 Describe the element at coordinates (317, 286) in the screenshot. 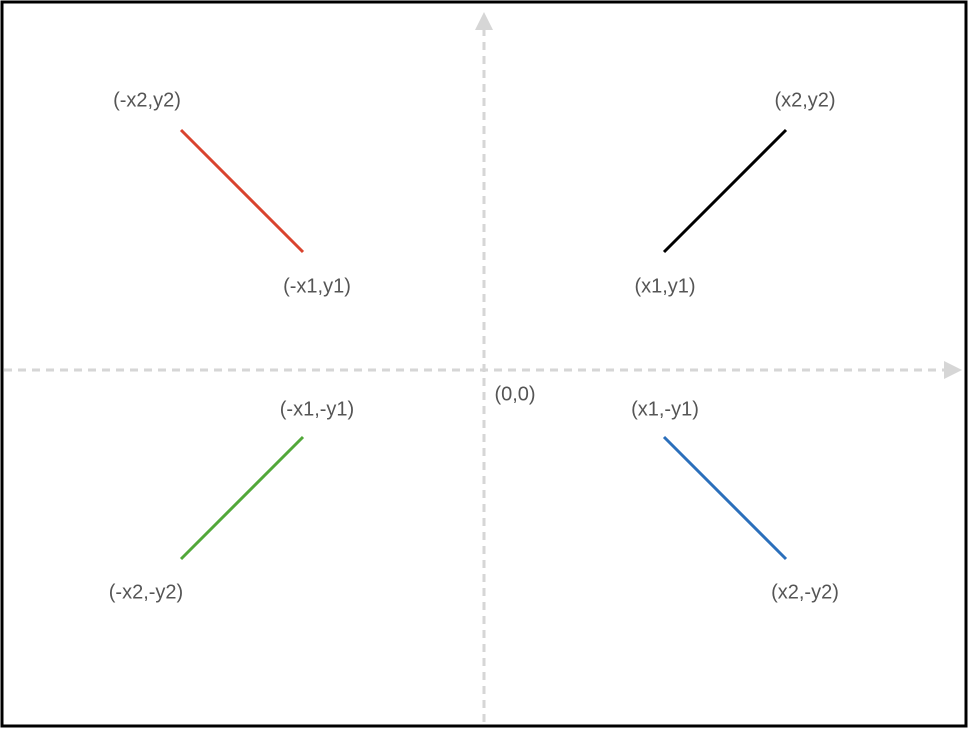

I see `point-label: (-x1,y1)` at that location.